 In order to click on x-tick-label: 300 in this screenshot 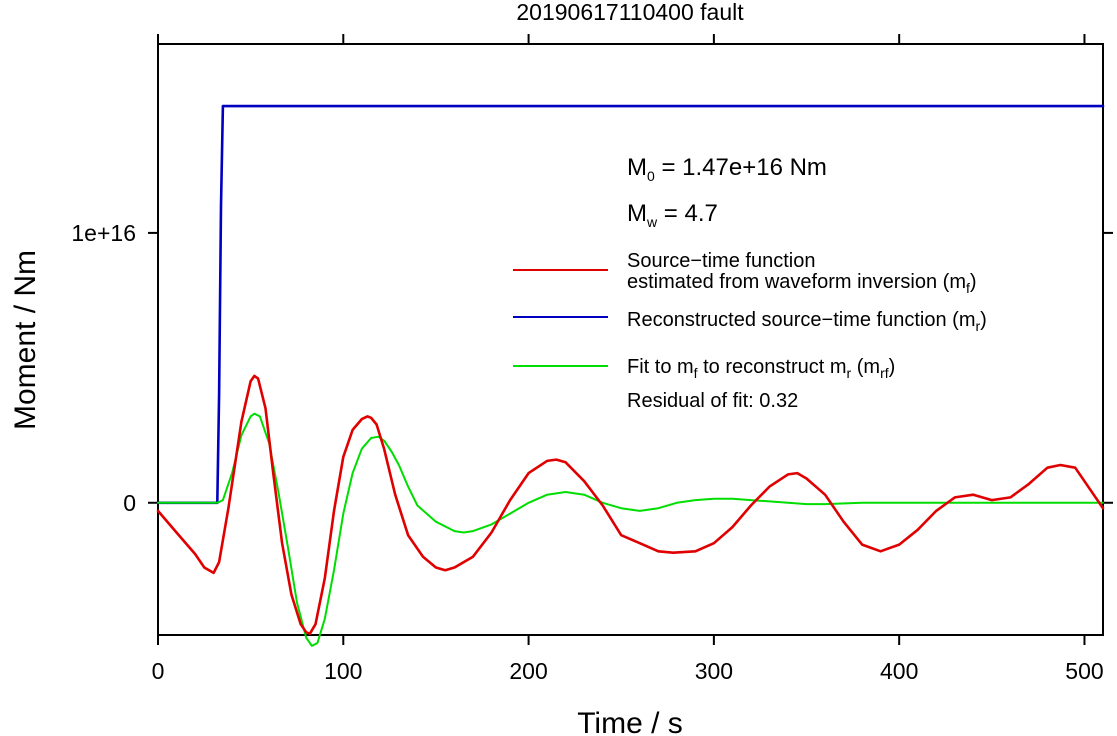, I will do `click(714, 671)`.